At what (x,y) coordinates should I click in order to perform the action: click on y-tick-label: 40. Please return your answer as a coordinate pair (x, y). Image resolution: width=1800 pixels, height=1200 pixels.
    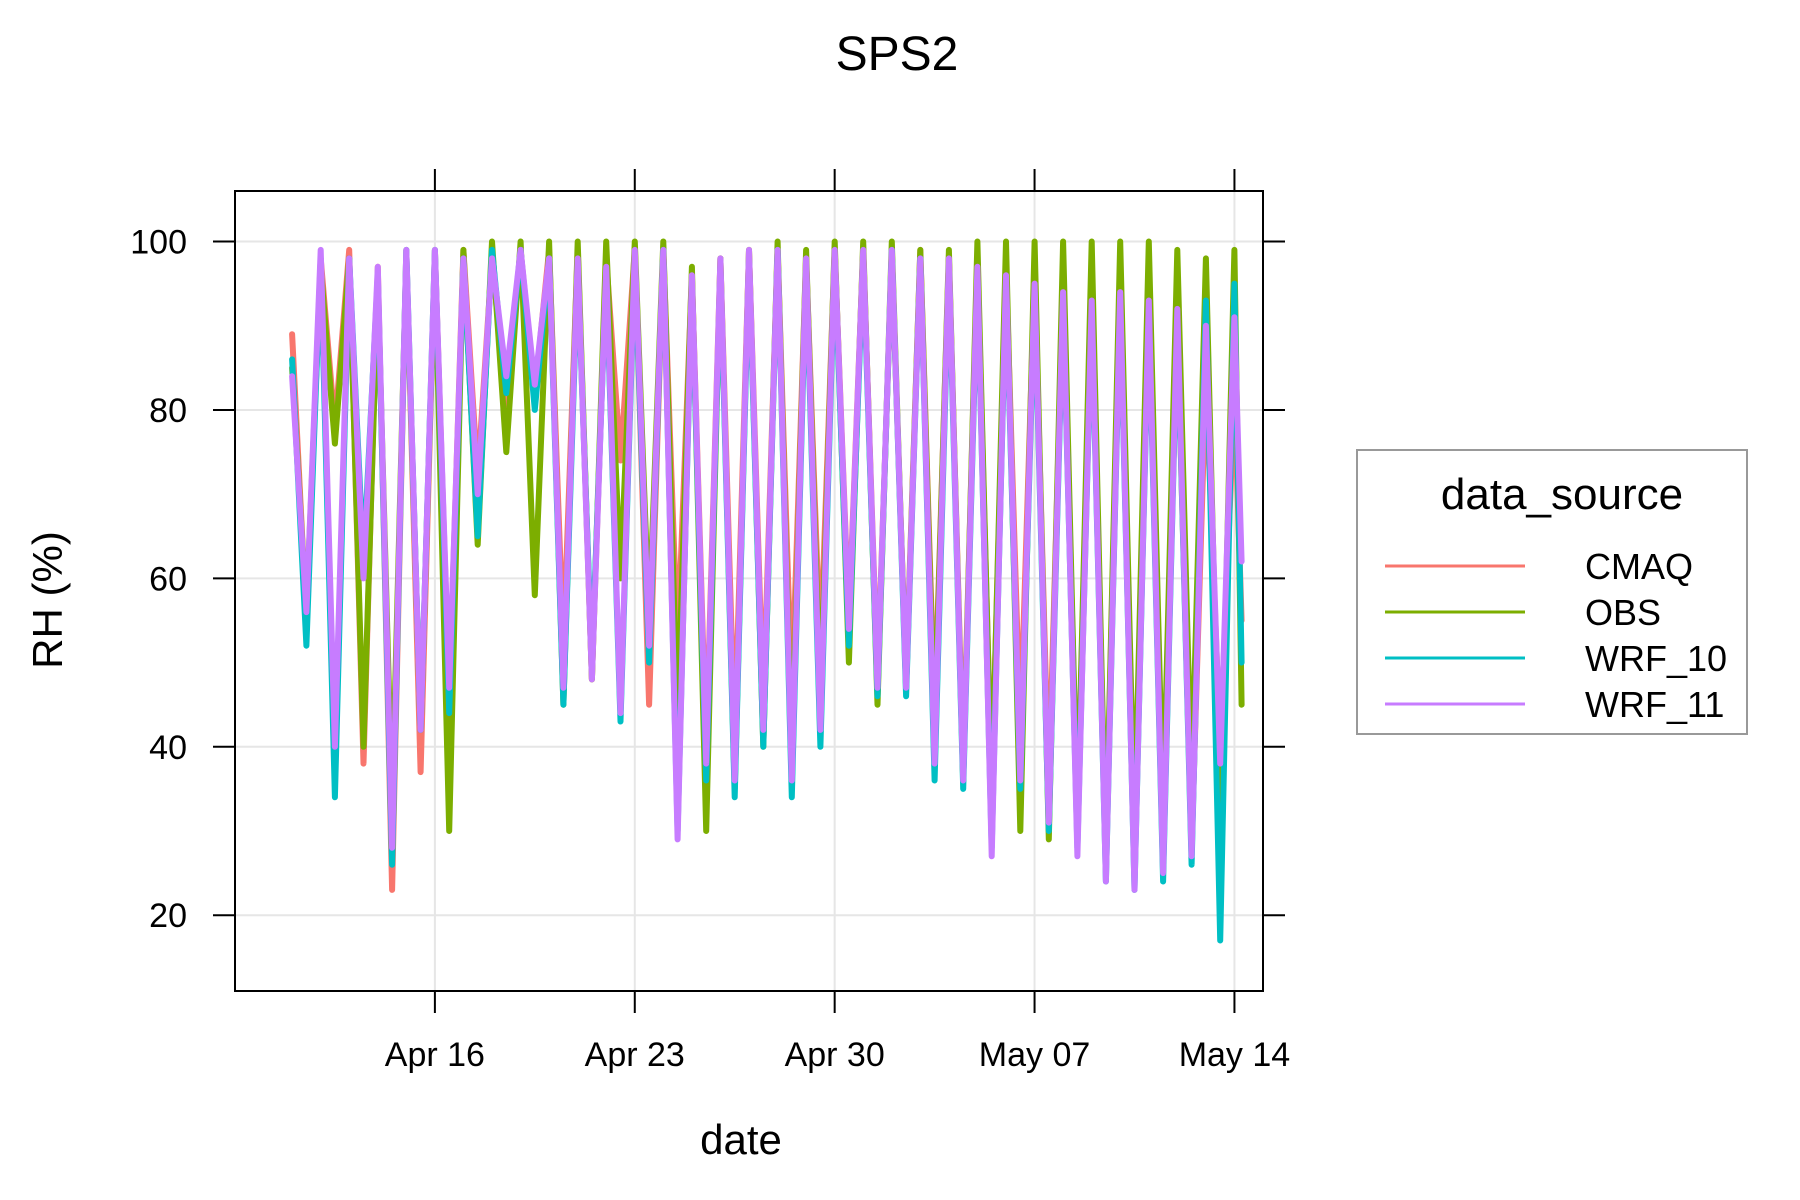
    Looking at the image, I should click on (168, 748).